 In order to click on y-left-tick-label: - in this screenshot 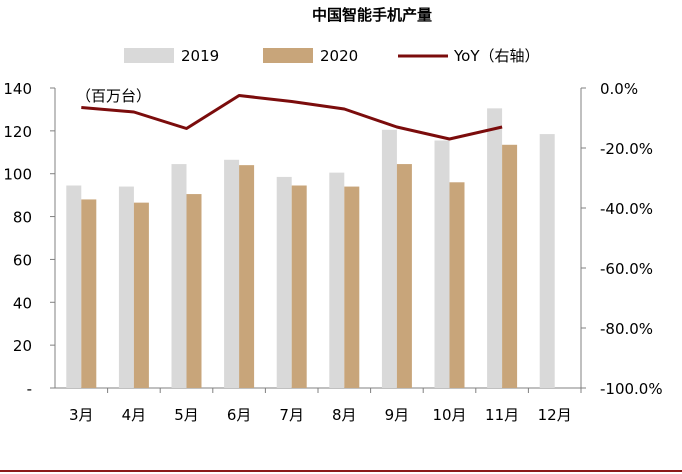, I will do `click(29, 389)`.